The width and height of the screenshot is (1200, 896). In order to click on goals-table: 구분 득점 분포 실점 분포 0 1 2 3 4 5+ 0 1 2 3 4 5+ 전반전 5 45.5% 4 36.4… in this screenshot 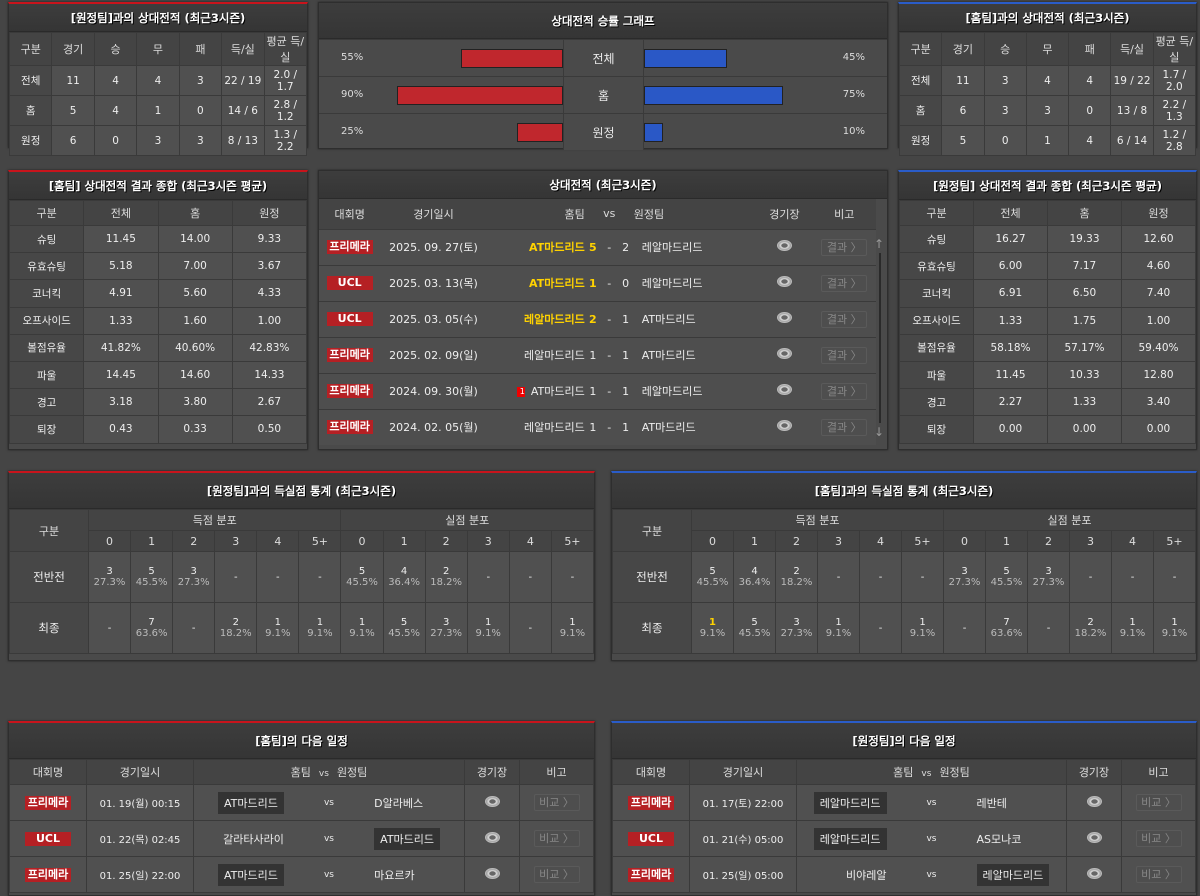, I will do `click(904, 581)`.